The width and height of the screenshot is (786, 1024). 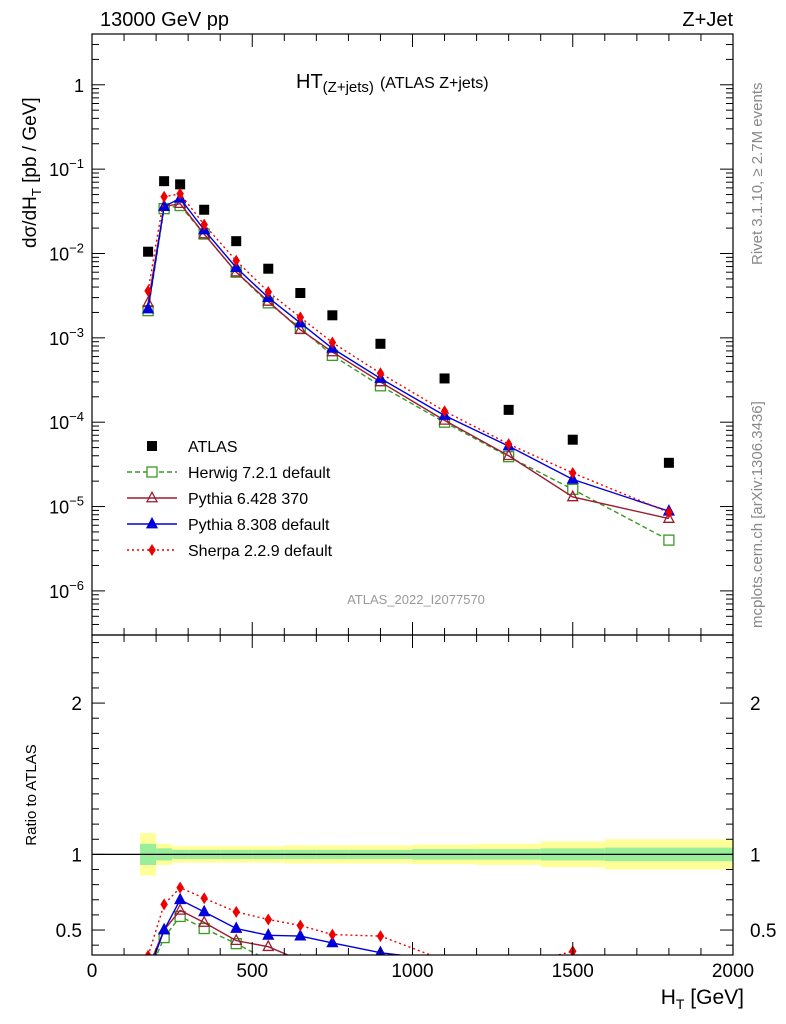 What do you see at coordinates (164, 20) in the screenshot?
I see `energy-label: 13000 GeV pp` at bounding box center [164, 20].